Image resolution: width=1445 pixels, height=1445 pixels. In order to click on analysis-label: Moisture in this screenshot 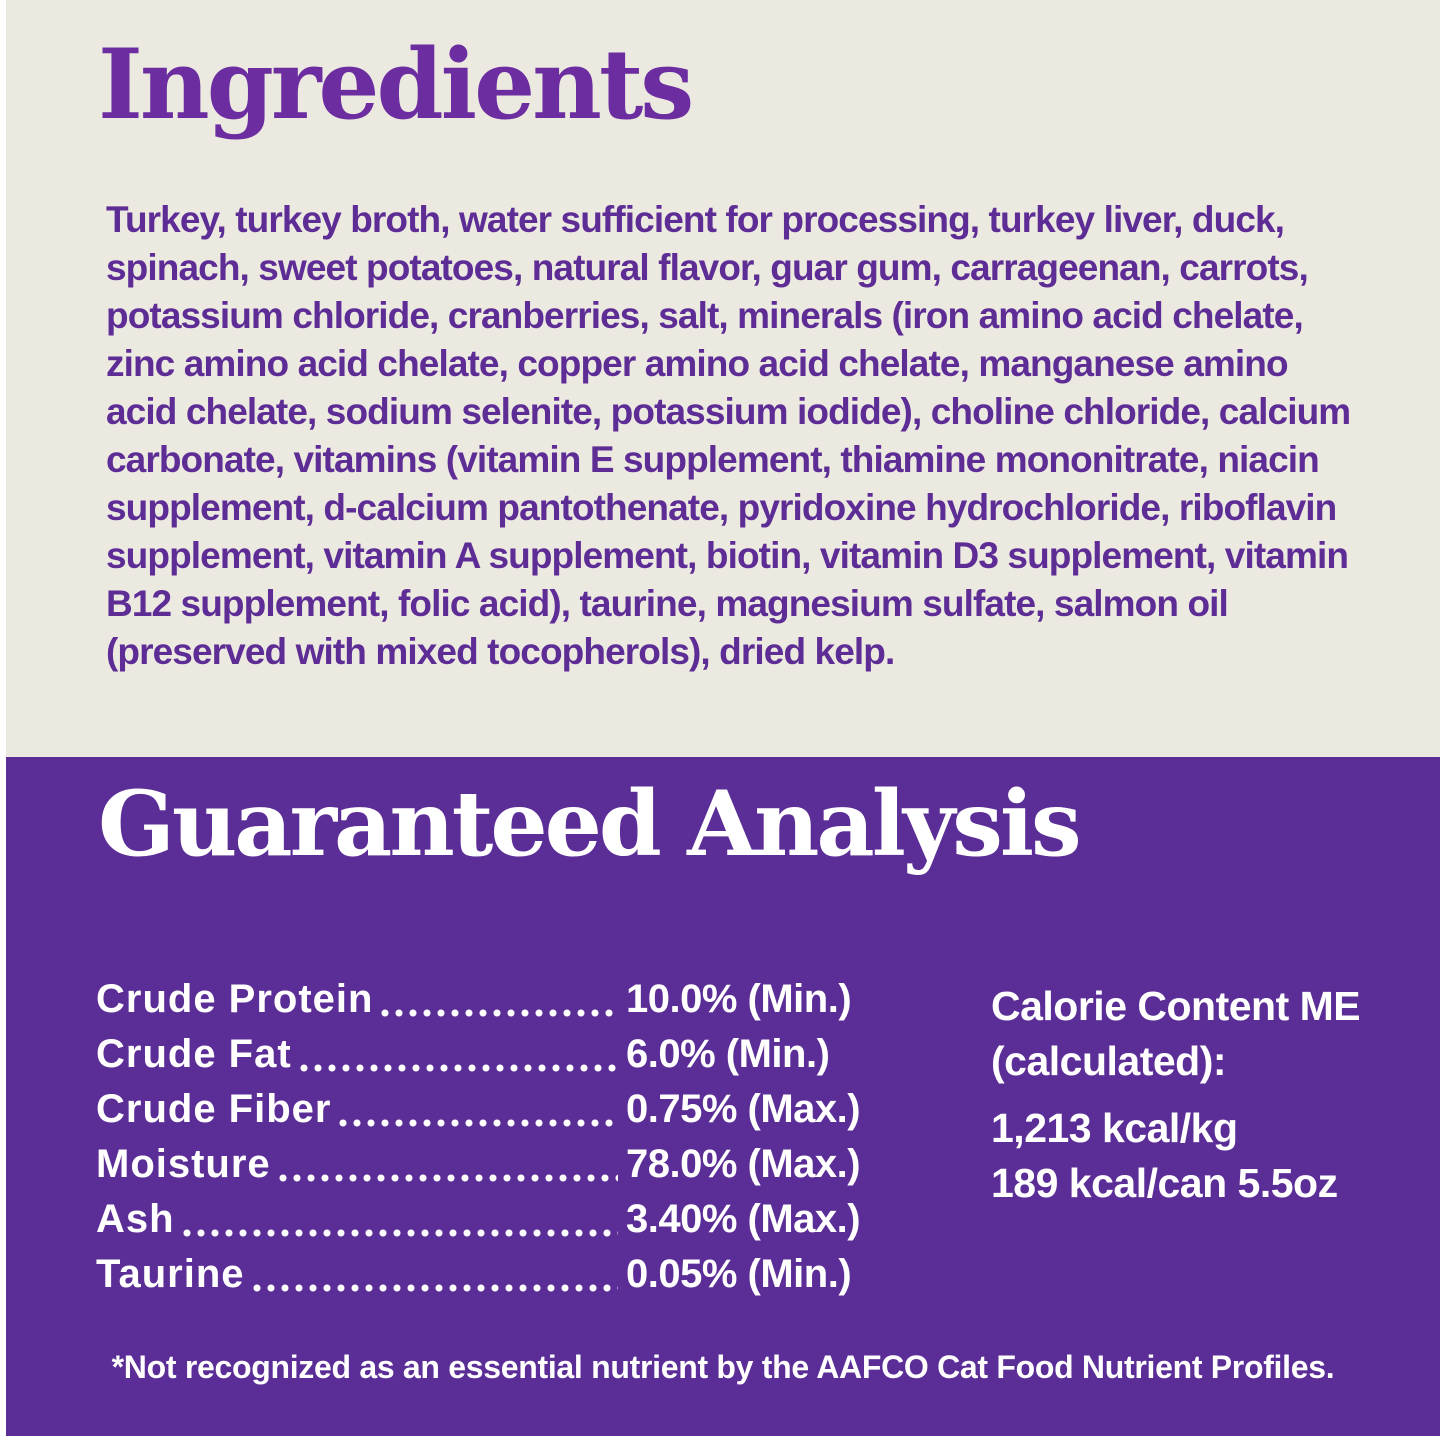, I will do `click(183, 1164)`.